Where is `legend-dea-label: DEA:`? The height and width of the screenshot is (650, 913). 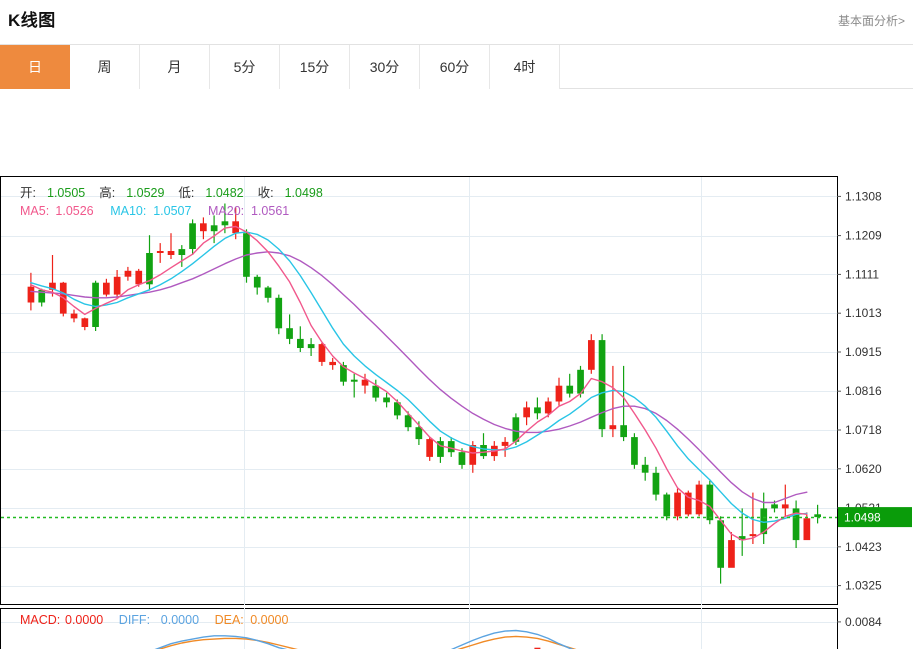 legend-dea-label: DEA: is located at coordinates (229, 620).